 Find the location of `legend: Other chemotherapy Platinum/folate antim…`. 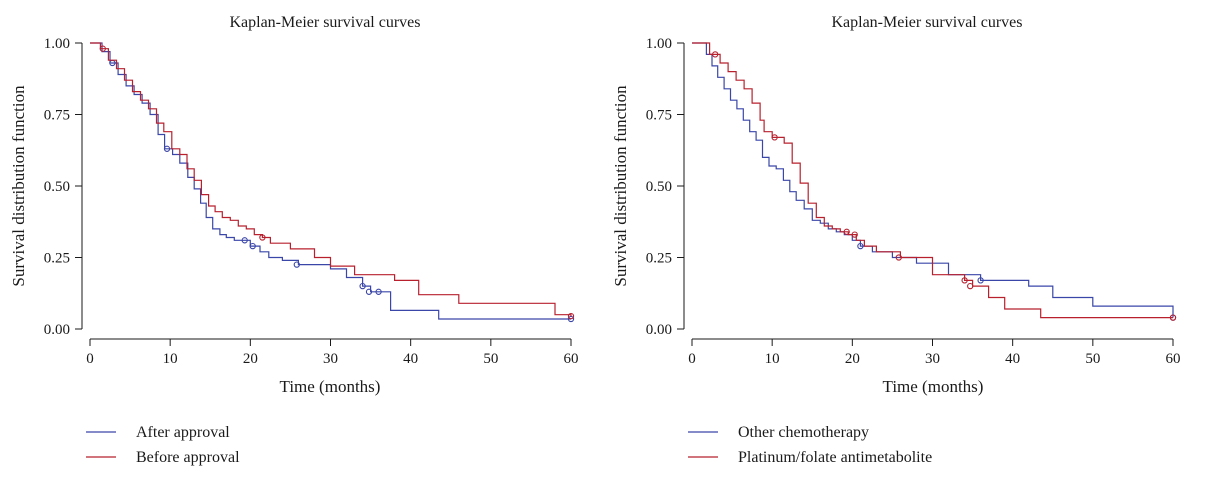

legend: Other chemotherapy Platinum/folate antim… is located at coordinates (810, 445).